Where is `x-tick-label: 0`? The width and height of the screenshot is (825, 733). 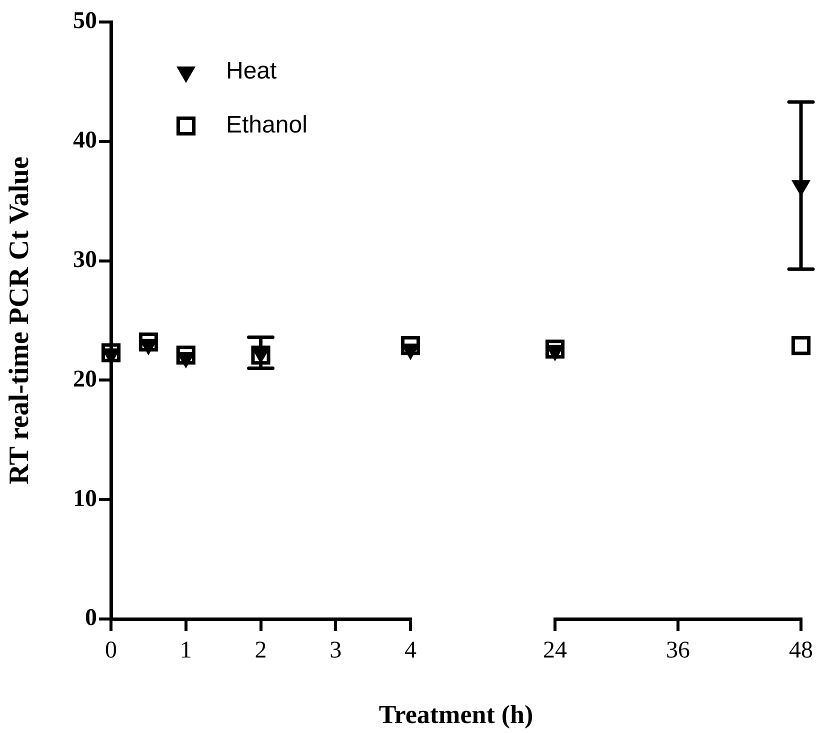
x-tick-label: 0 is located at coordinates (111, 651).